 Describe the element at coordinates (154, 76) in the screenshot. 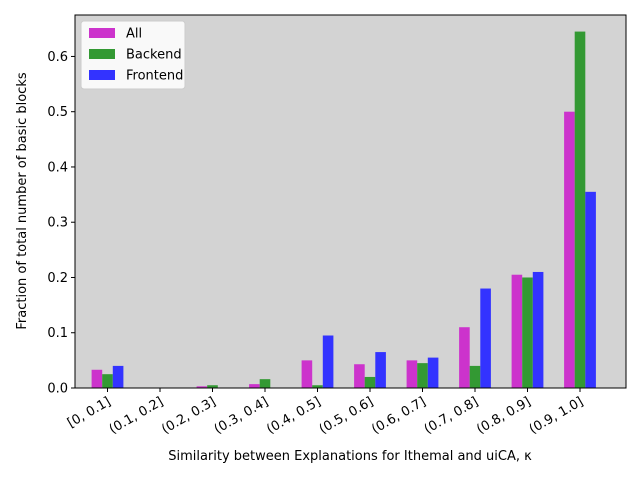

I see `legend-label-frontend: Frontend` at that location.